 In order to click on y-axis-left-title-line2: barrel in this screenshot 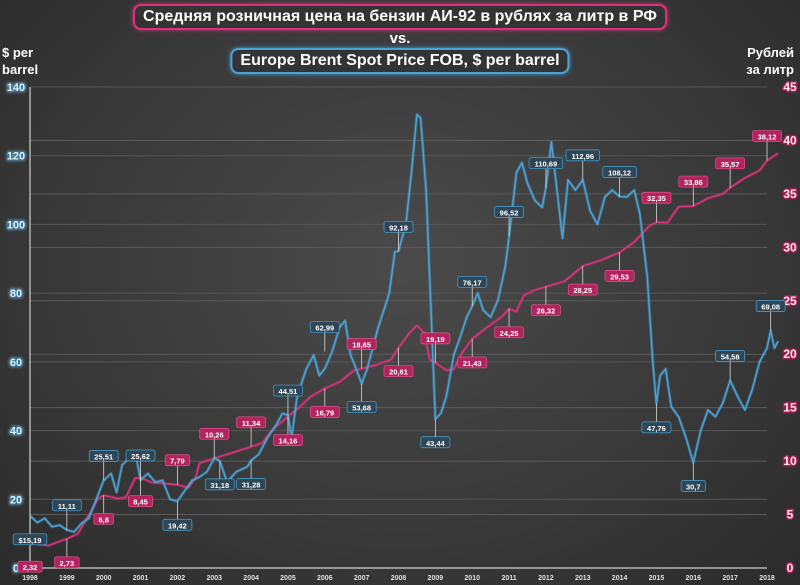, I will do `click(20, 69)`.